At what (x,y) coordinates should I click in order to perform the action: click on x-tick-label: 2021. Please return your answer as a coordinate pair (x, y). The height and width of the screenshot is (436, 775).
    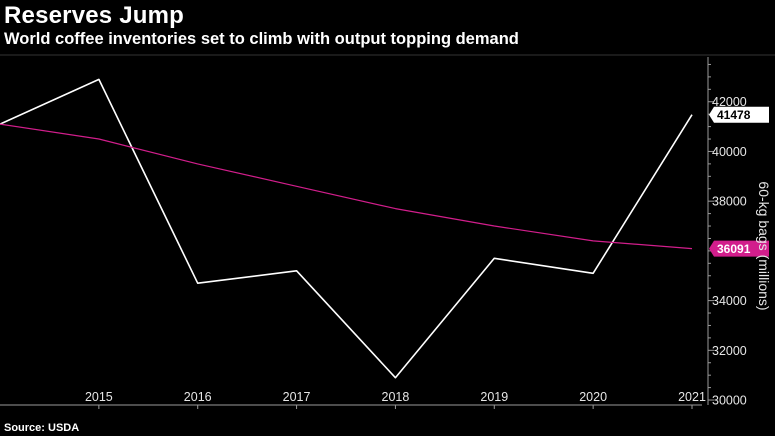
    Looking at the image, I should click on (692, 397).